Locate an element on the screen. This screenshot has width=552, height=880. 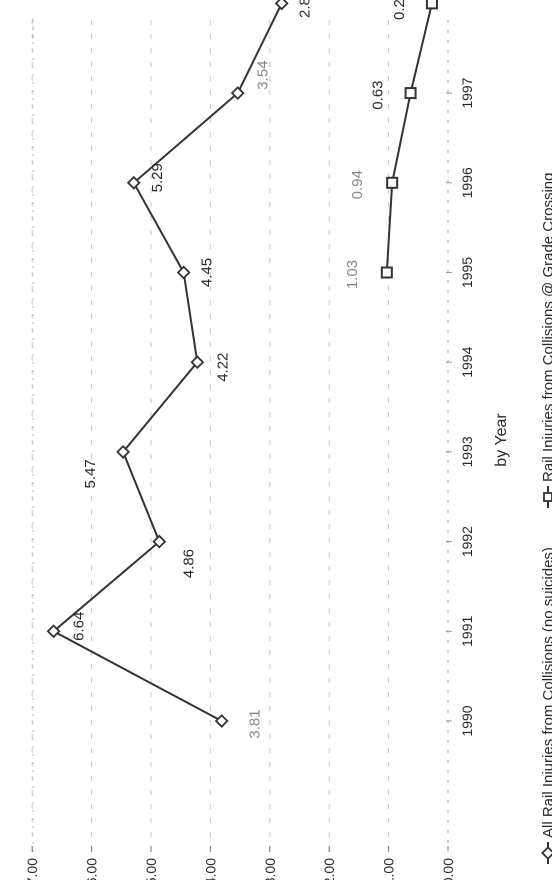
data-label: 3.54 is located at coordinates (263, 74).